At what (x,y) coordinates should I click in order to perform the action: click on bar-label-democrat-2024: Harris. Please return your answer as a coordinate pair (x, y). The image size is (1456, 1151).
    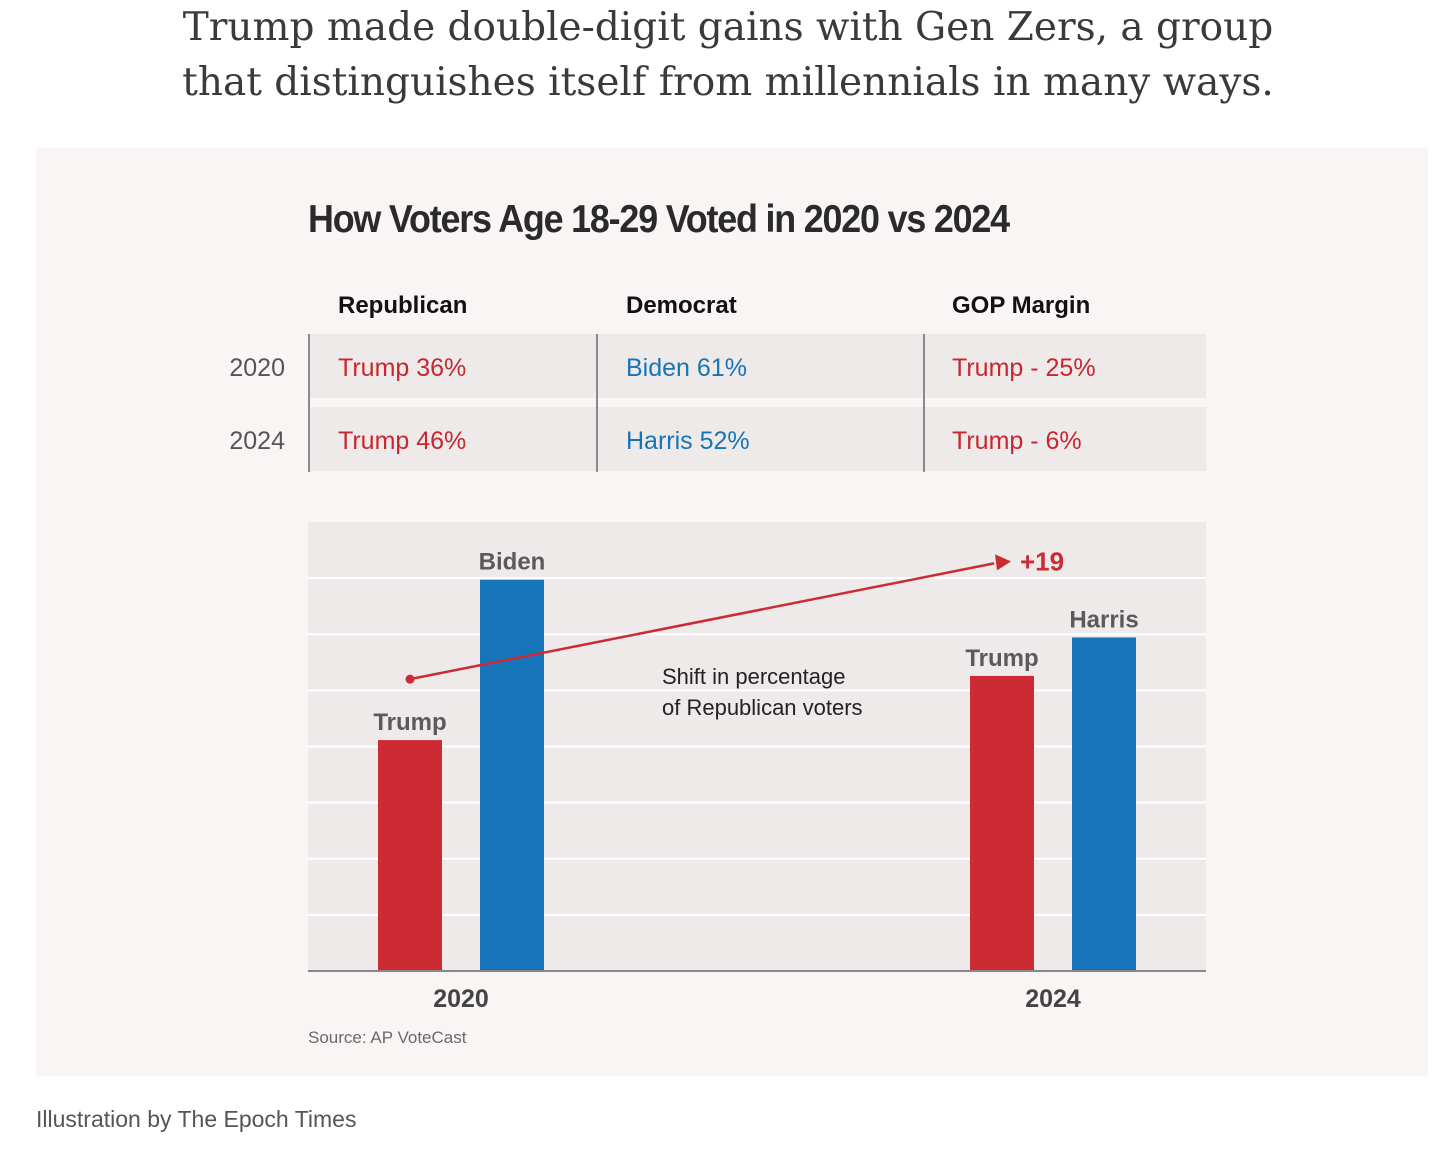
    Looking at the image, I should click on (1103, 619).